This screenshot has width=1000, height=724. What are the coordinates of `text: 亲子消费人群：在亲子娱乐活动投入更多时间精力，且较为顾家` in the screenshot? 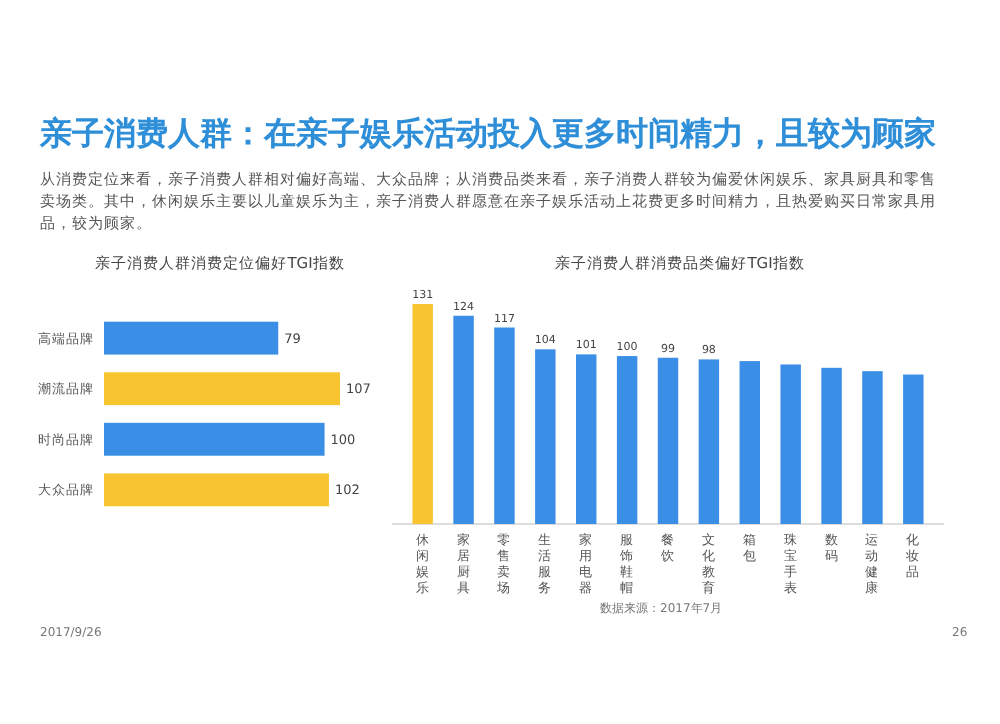 It's located at (487, 133).